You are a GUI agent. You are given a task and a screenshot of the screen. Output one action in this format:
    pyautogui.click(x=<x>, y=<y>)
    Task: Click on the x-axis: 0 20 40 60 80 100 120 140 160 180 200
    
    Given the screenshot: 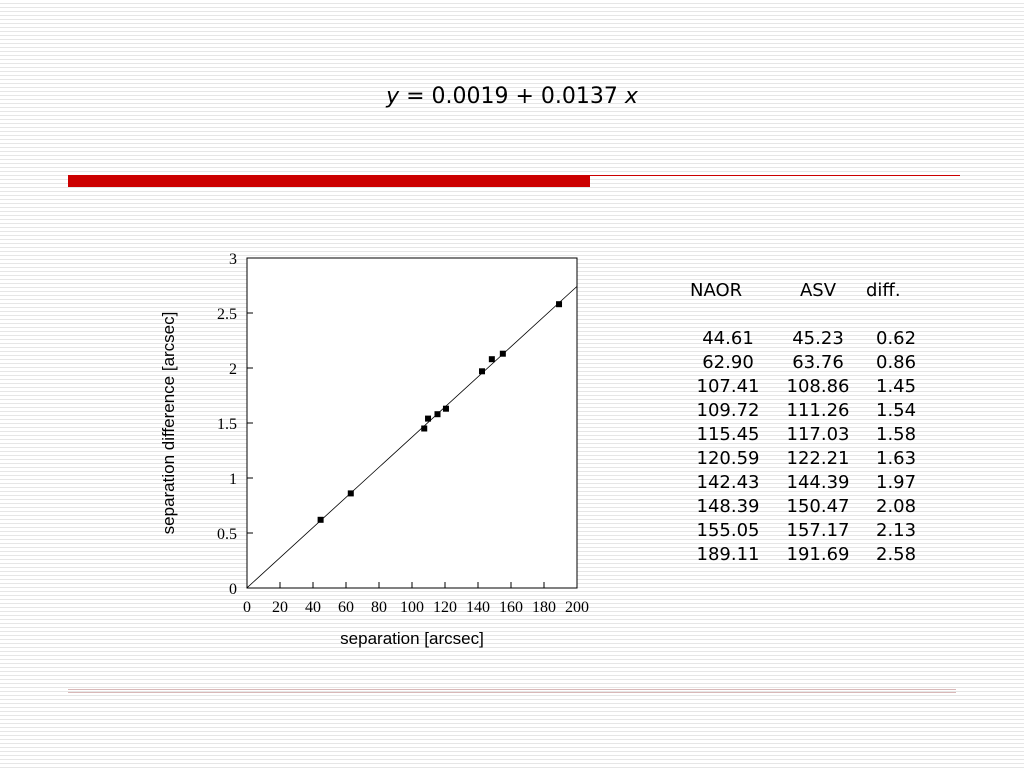 What is the action you would take?
    pyautogui.click(x=416, y=599)
    